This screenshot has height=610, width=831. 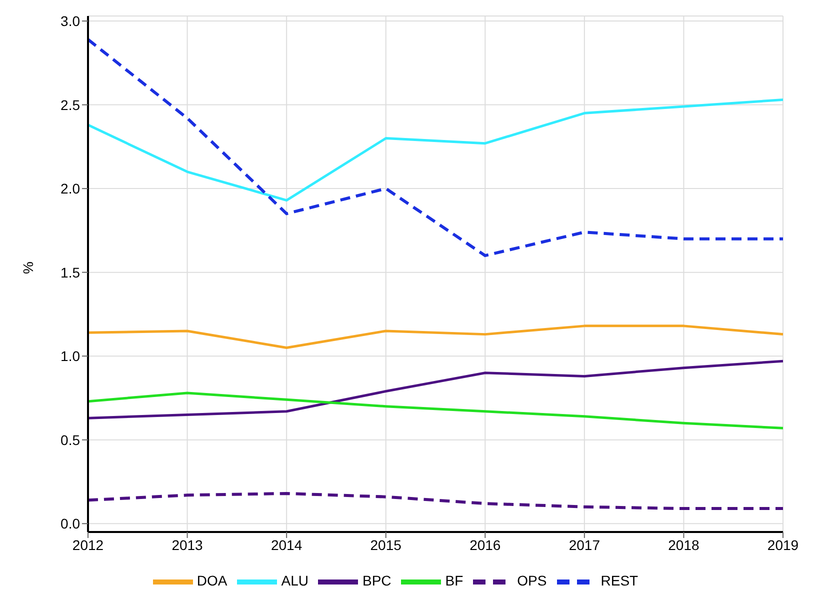 What do you see at coordinates (70, 440) in the screenshot?
I see `y-tick-label: 0.5` at bounding box center [70, 440].